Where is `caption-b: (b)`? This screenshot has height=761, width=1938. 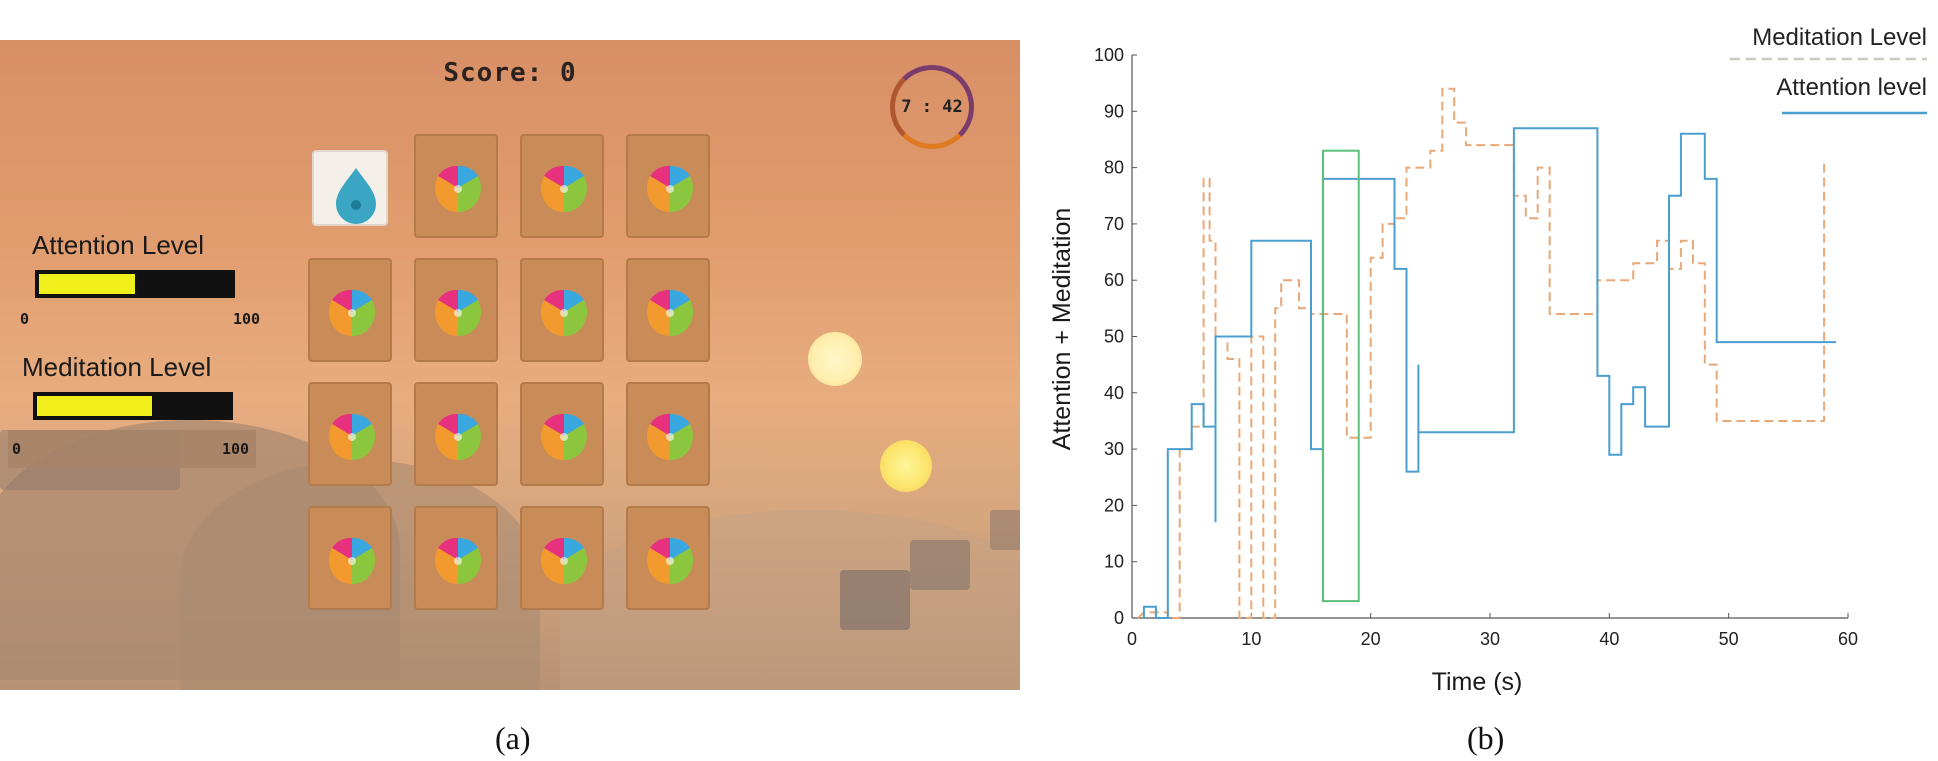 caption-b: (b) is located at coordinates (1486, 738).